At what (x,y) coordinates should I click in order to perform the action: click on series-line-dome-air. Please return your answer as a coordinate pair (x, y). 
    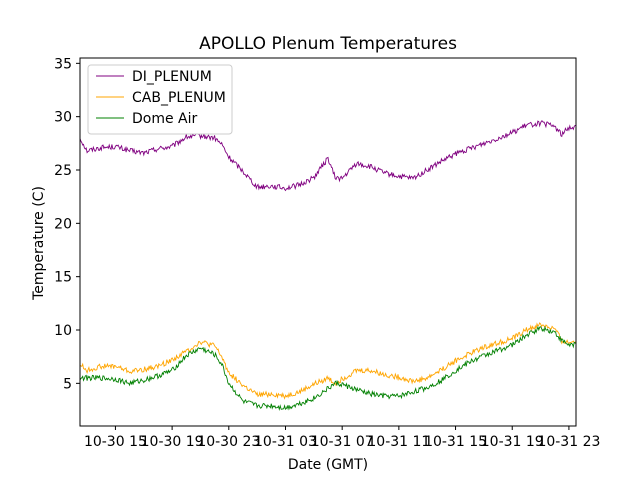
    Looking at the image, I should click on (328, 368).